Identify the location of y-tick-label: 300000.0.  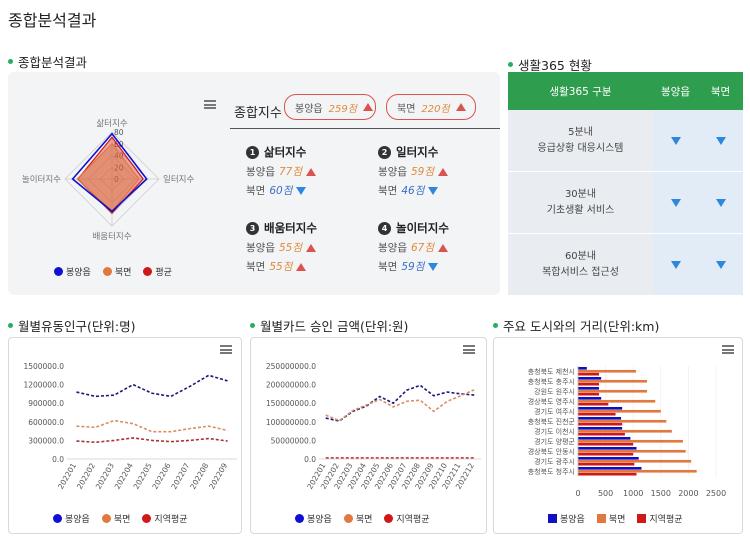
(46, 440).